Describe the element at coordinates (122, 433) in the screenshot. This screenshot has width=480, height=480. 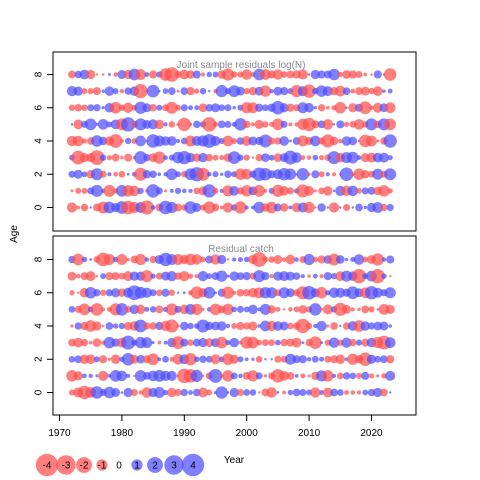
I see `x-tick-label: 1980` at that location.